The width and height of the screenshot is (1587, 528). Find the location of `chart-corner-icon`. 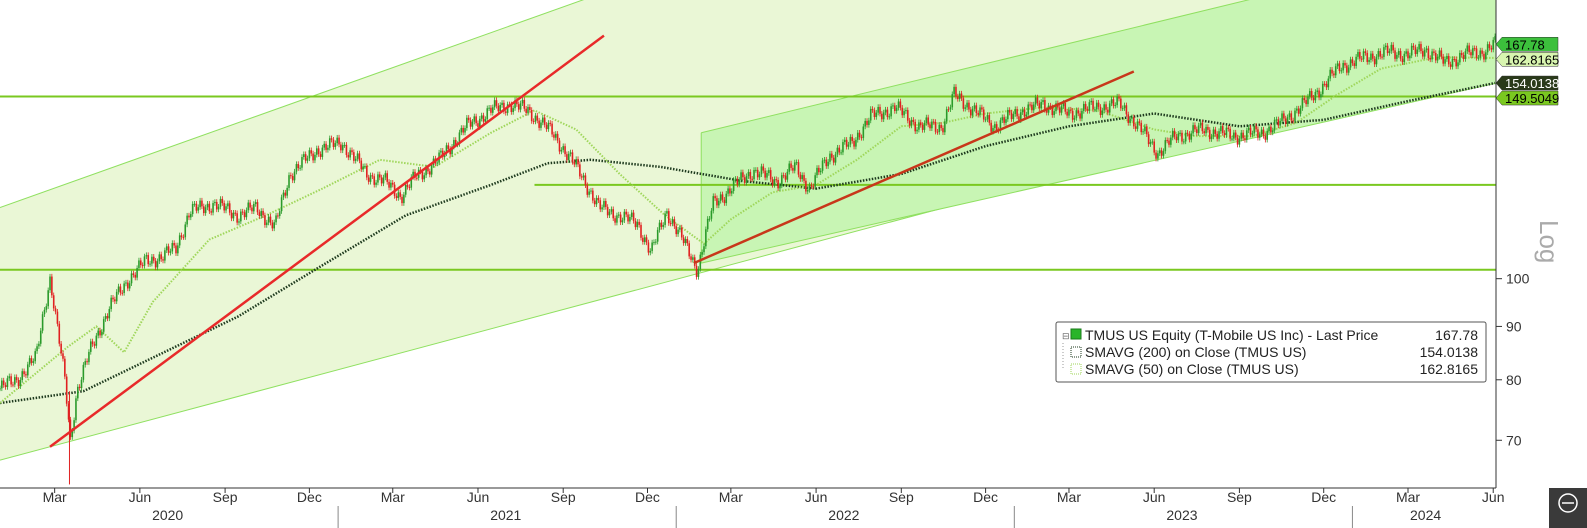

chart-corner-icon is located at coordinates (1568, 508).